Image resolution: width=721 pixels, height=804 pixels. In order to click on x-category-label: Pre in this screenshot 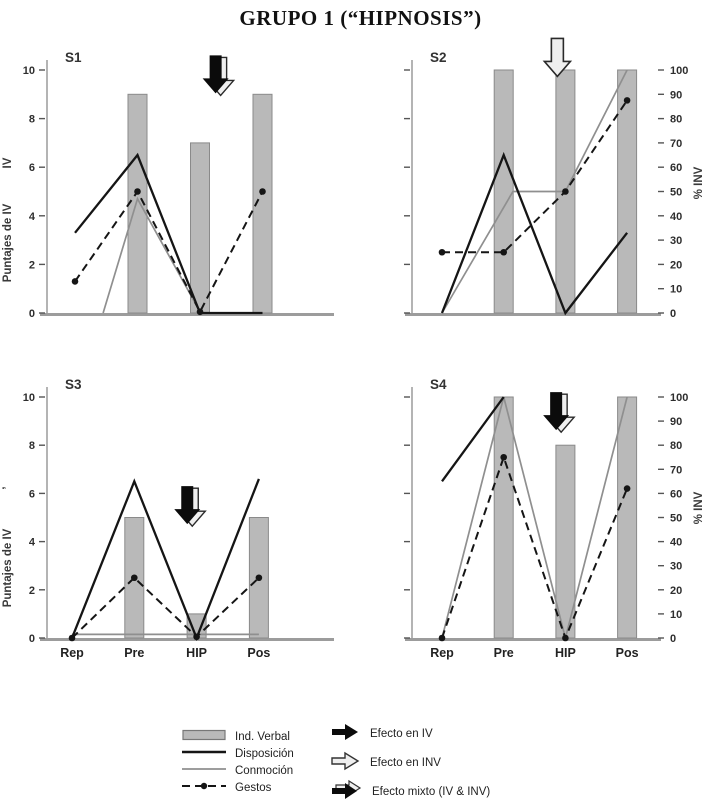, I will do `click(504, 653)`.